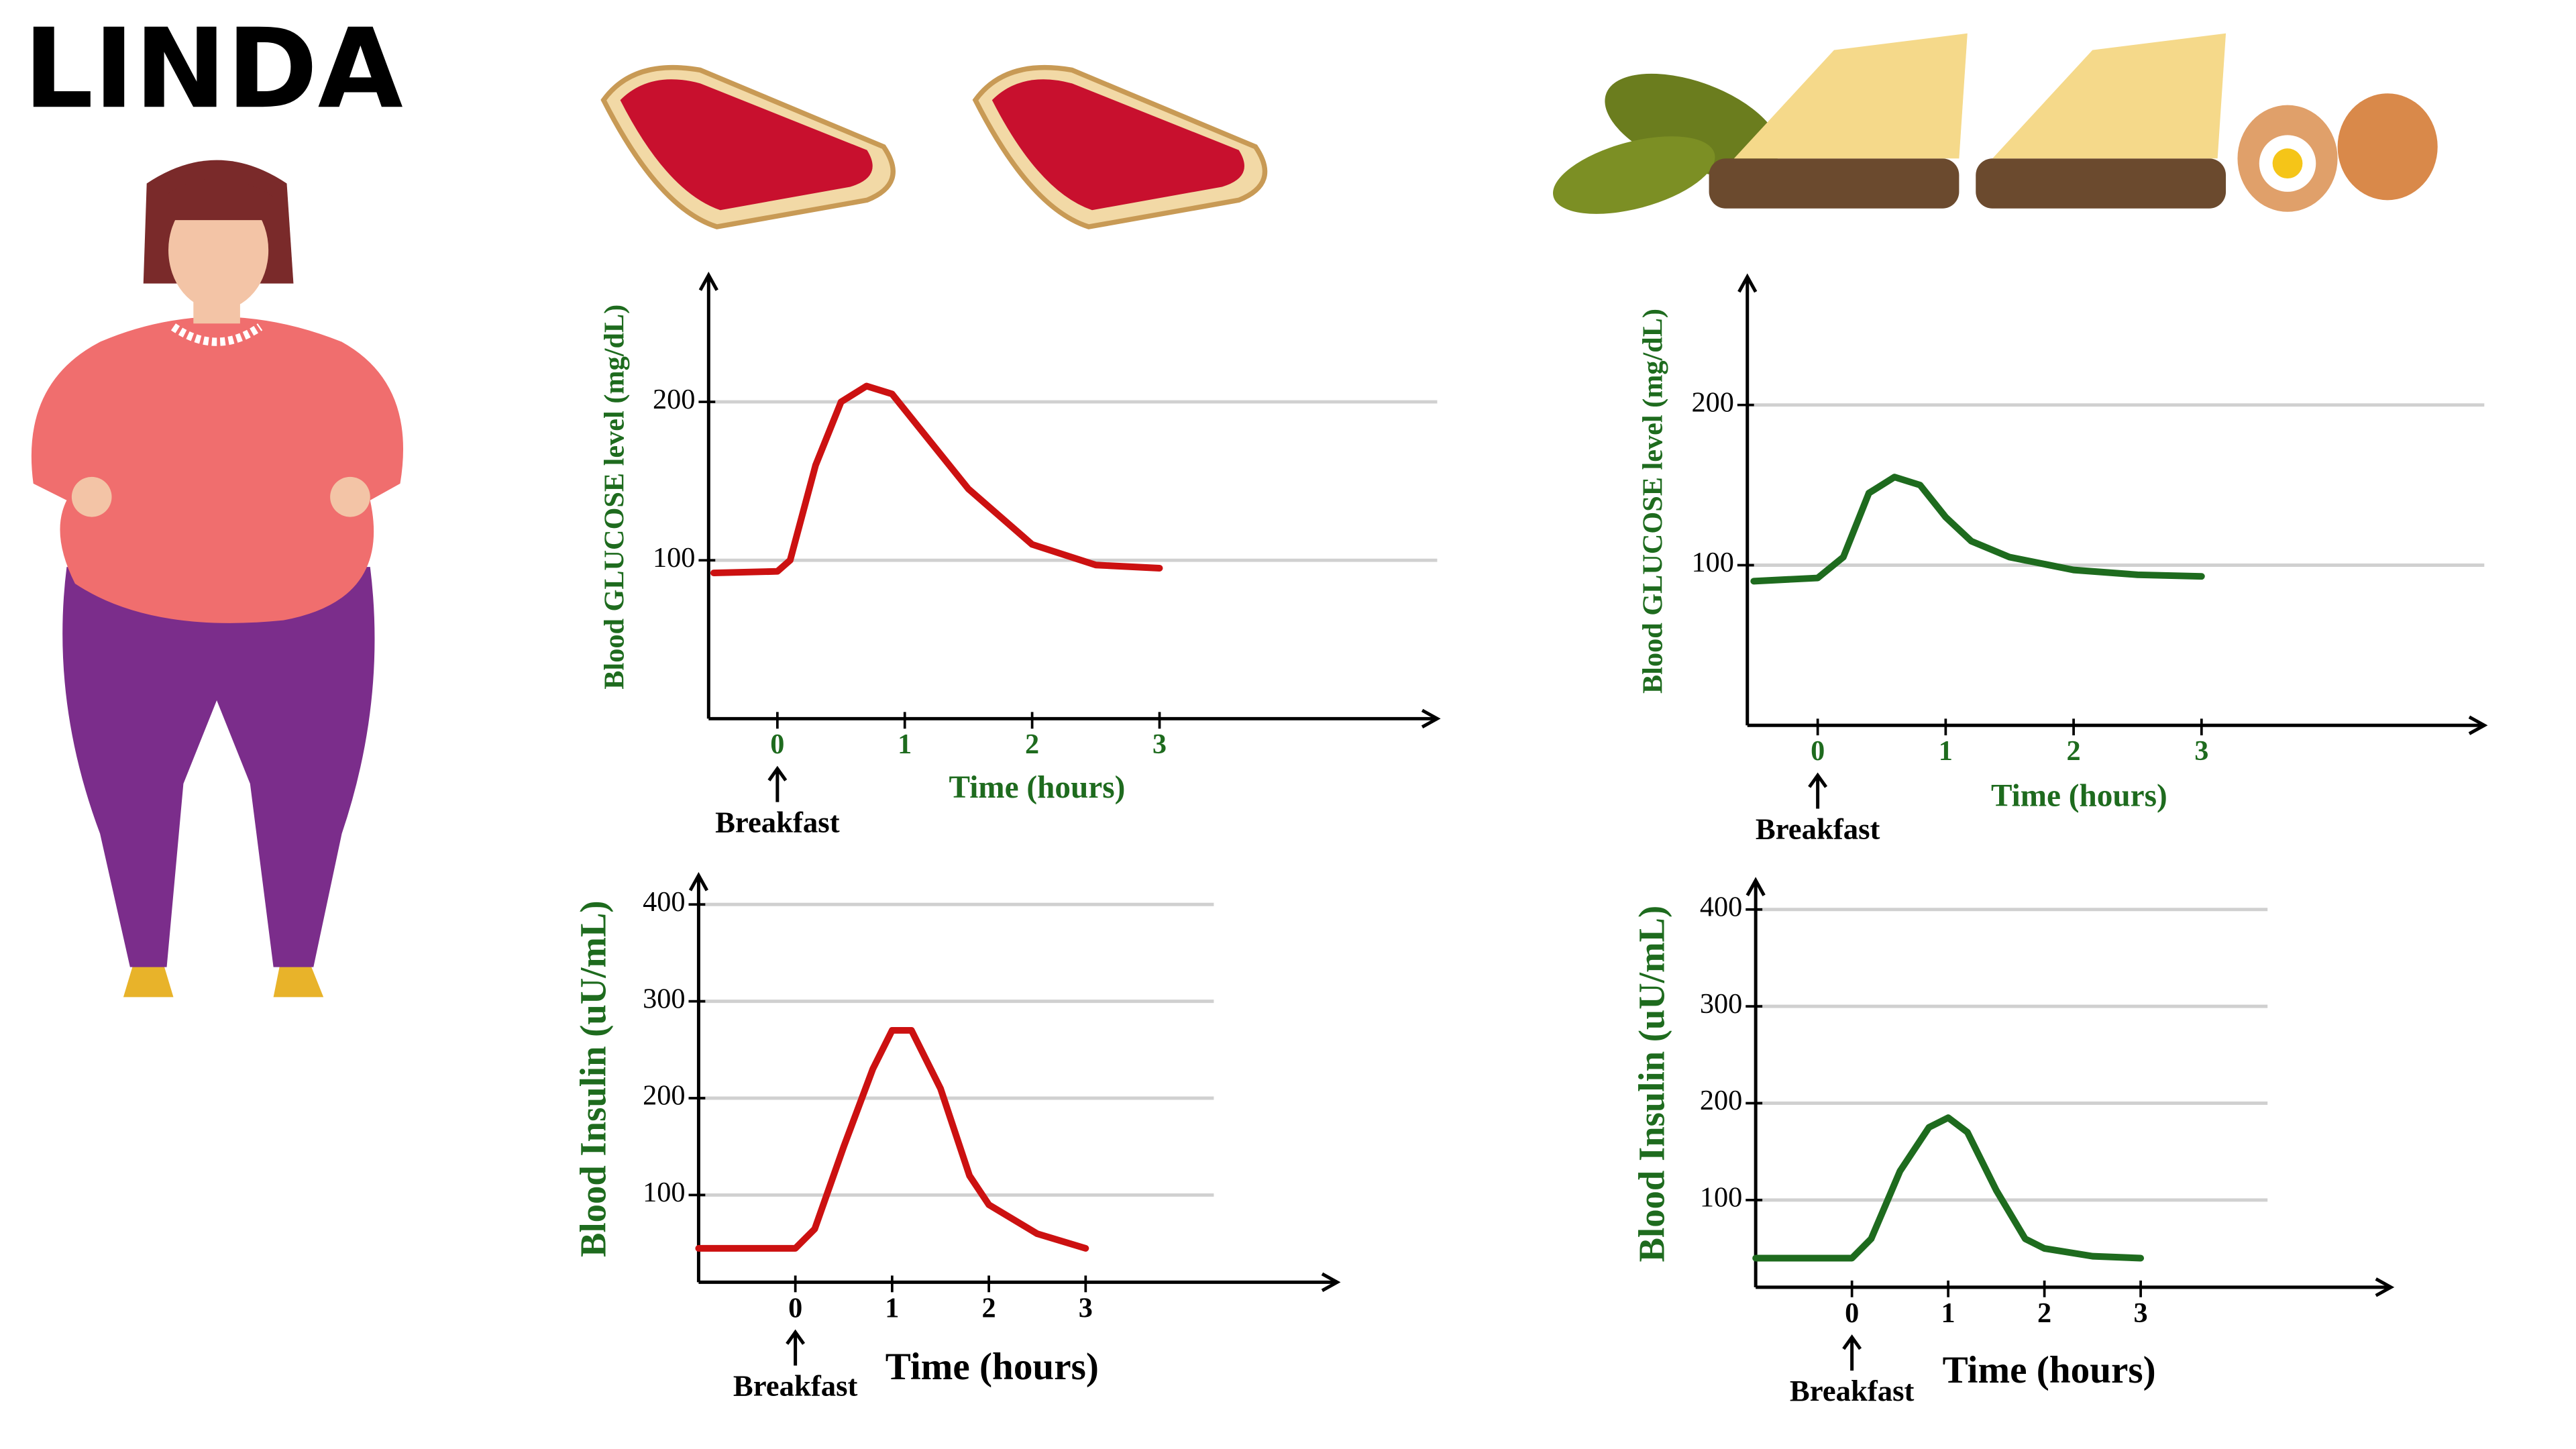 The height and width of the screenshot is (1449, 2576). I want to click on jam-toast-illustrations, so click(934, 146).